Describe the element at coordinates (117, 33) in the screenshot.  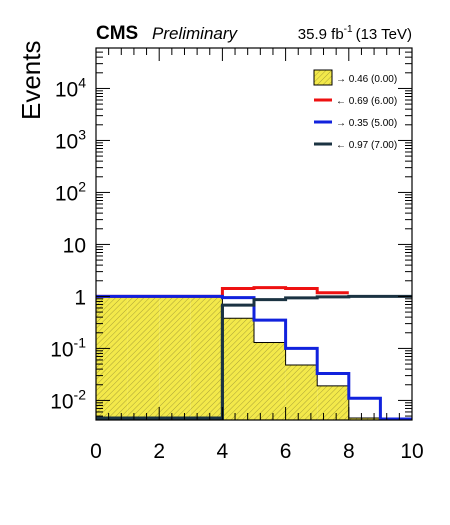
I see `experiment-label: CMS` at that location.